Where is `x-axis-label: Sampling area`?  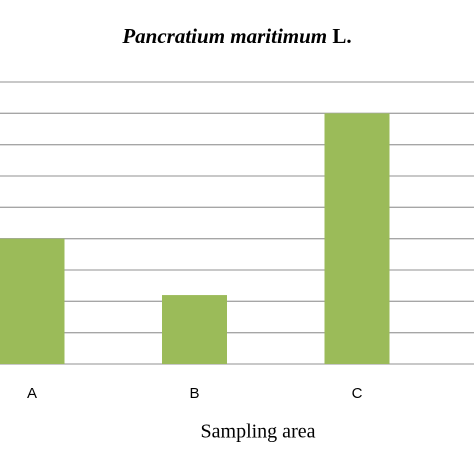
x-axis-label: Sampling area is located at coordinates (258, 432).